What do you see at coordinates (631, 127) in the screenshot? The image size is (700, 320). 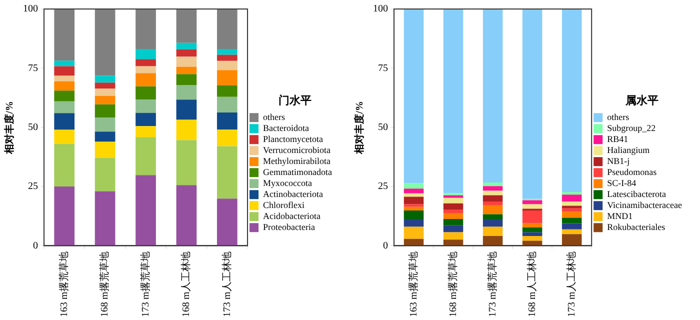 I see `legend-label: Subgroup_22` at bounding box center [631, 127].